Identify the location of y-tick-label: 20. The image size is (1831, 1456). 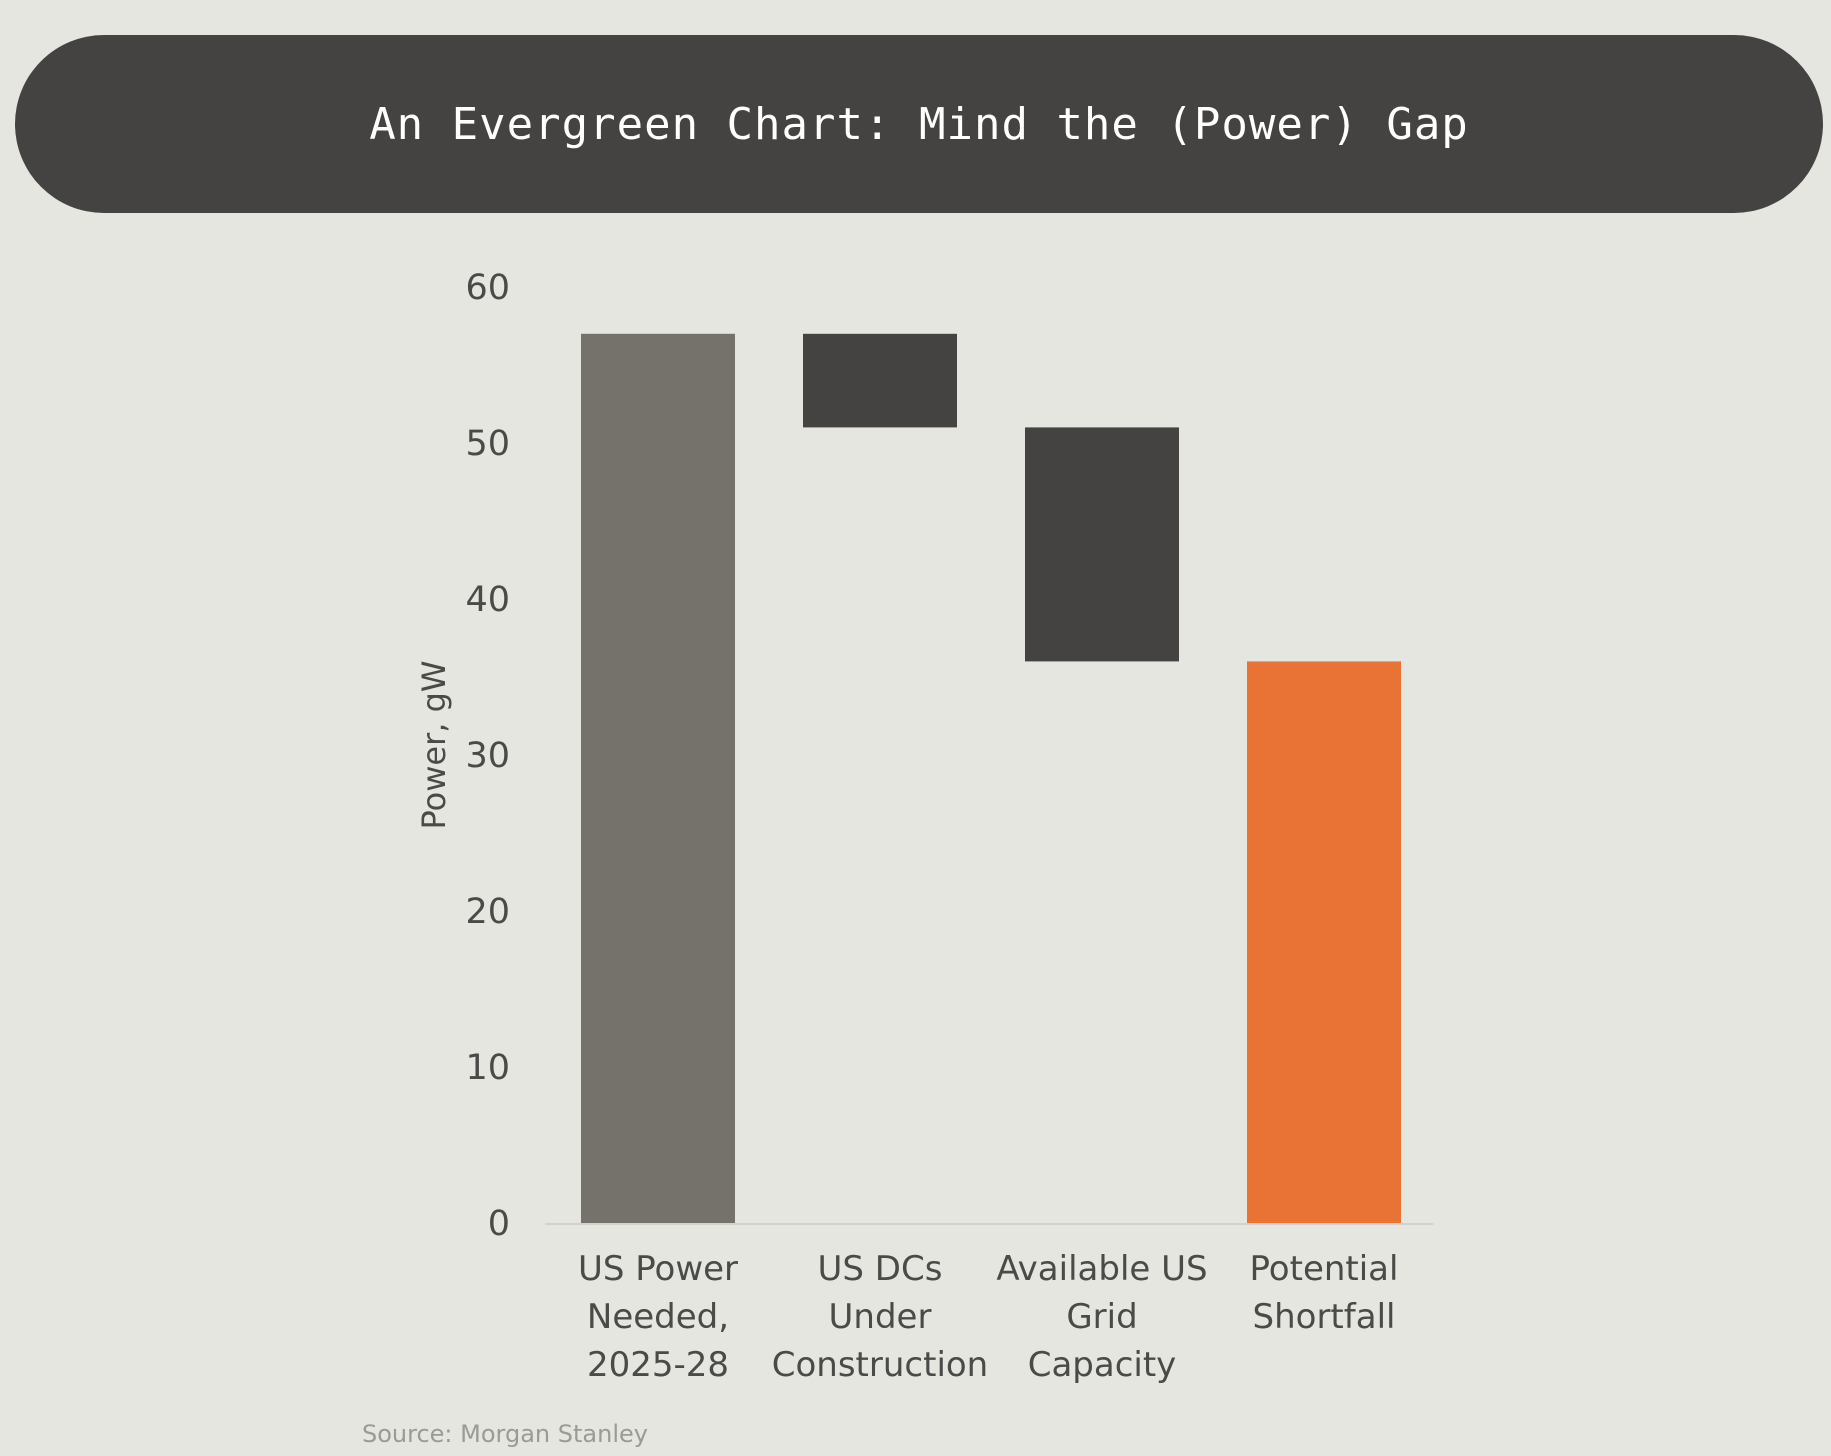
(487, 912).